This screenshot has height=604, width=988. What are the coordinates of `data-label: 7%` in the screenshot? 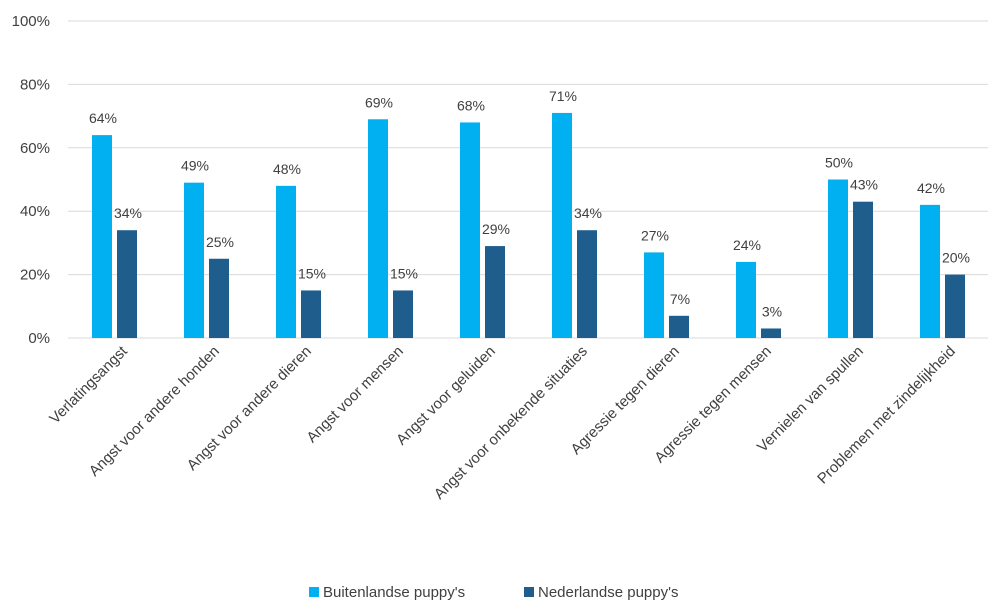 It's located at (680, 299).